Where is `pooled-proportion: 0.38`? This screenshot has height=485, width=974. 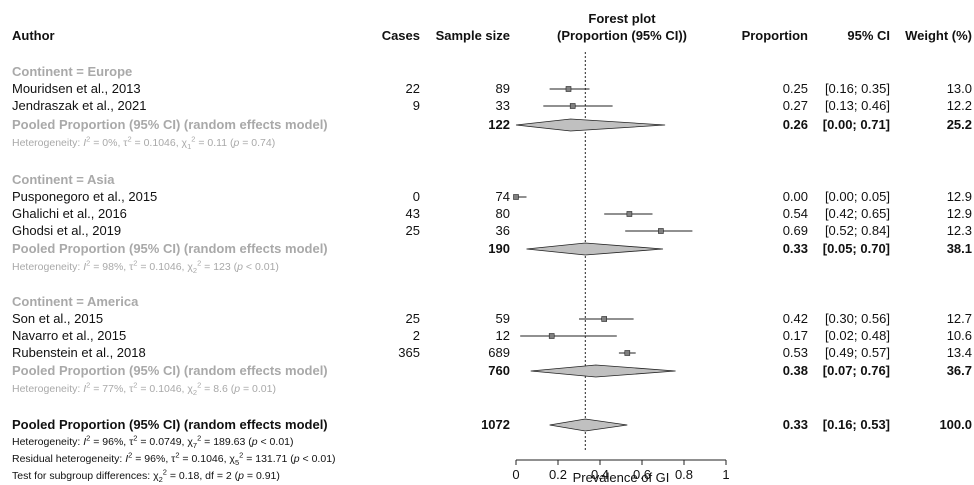
pooled-proportion: 0.38 is located at coordinates (795, 370).